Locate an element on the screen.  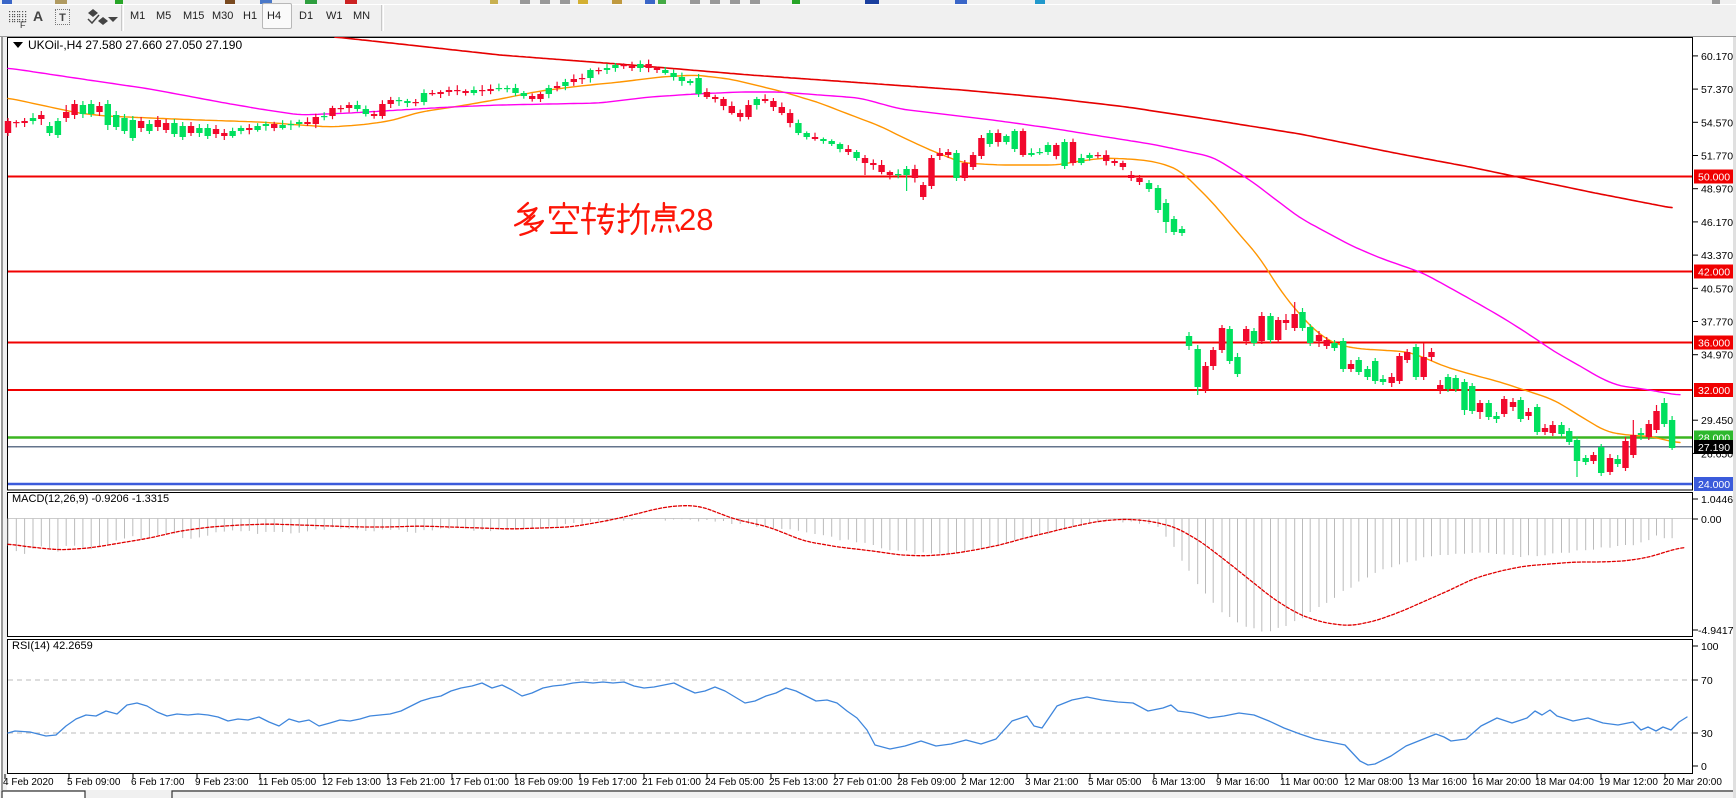
svg-text: 5 Mar 05:00 is located at coordinates (1115, 782).